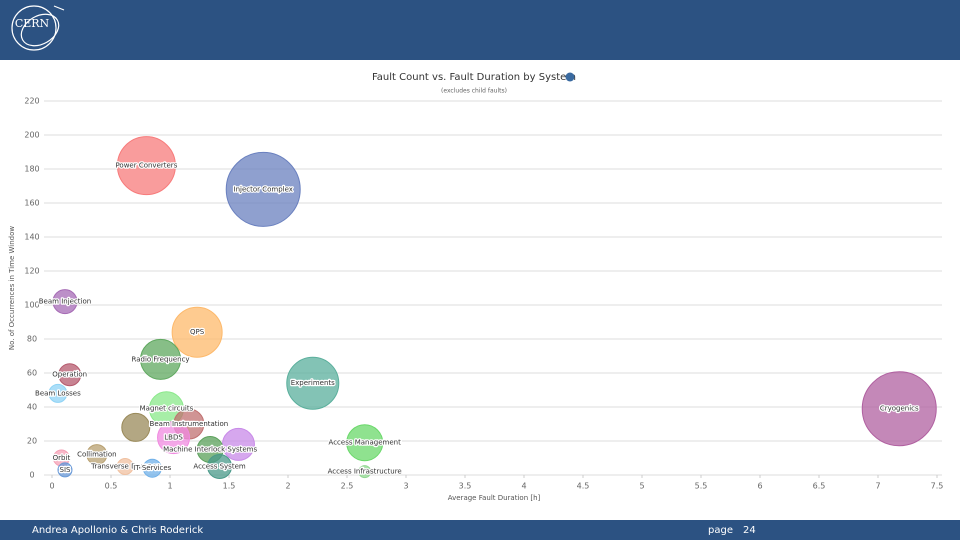 Image resolution: width=960 pixels, height=544 pixels. Describe the element at coordinates (169, 486) in the screenshot. I see `x-tick-label: 1` at that location.